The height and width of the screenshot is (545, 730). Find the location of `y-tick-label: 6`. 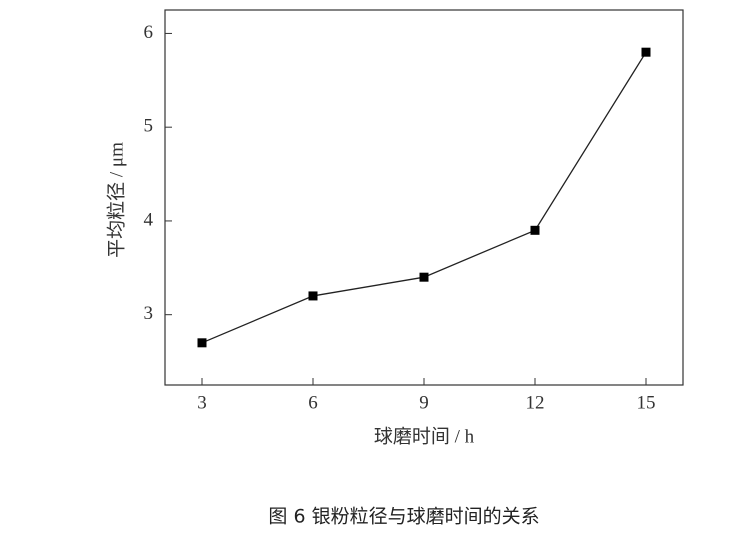

y-tick-label: 6 is located at coordinates (149, 32).